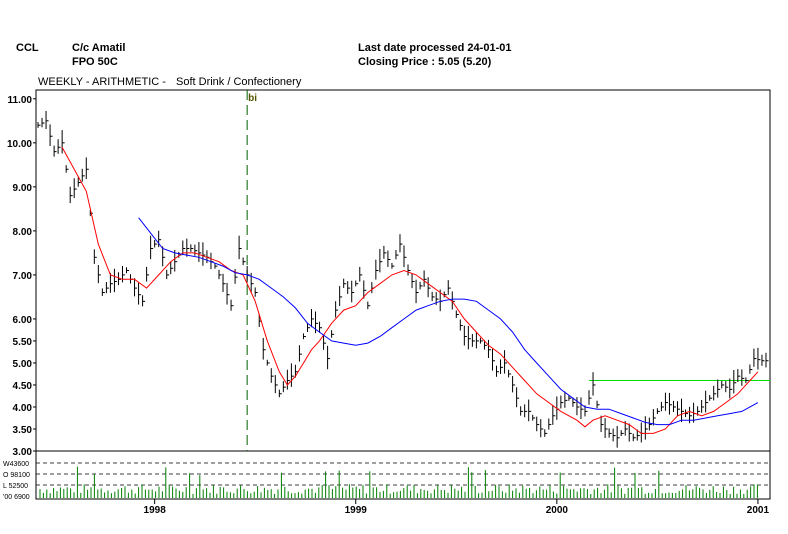 The width and height of the screenshot is (788, 534). I want to click on sector-label: Soft Drink / Confectionery, so click(239, 82).